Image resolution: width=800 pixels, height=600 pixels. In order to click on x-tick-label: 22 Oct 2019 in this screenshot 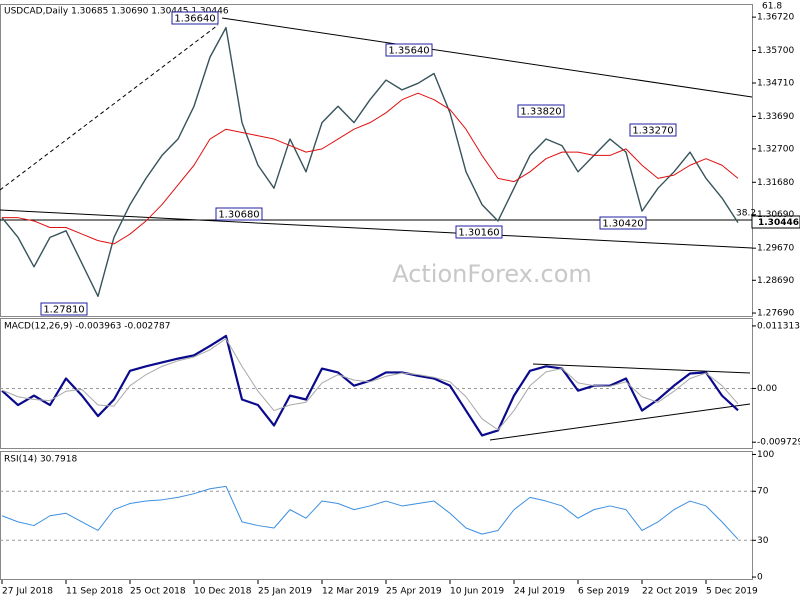, I will do `click(670, 592)`.